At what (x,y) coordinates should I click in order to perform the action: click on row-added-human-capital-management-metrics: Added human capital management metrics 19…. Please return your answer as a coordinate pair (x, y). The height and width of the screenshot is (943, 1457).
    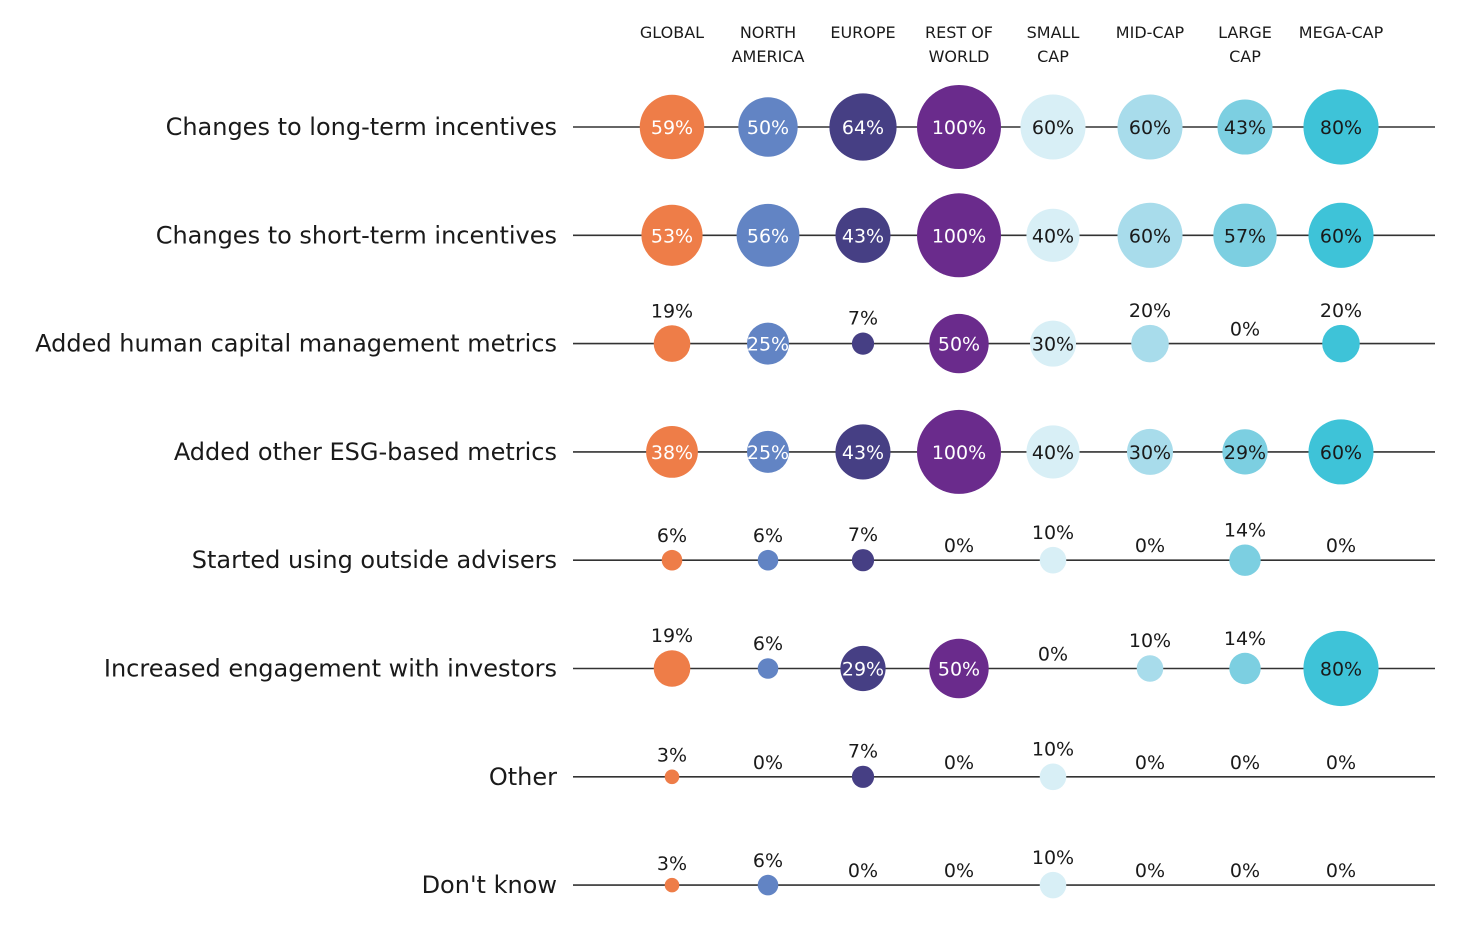
    Looking at the image, I should click on (735, 337).